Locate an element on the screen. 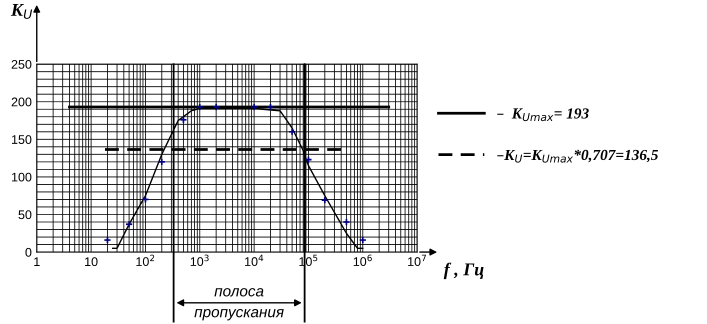 This screenshot has width=707, height=324. y-tick-label: 150 is located at coordinates (22, 139).